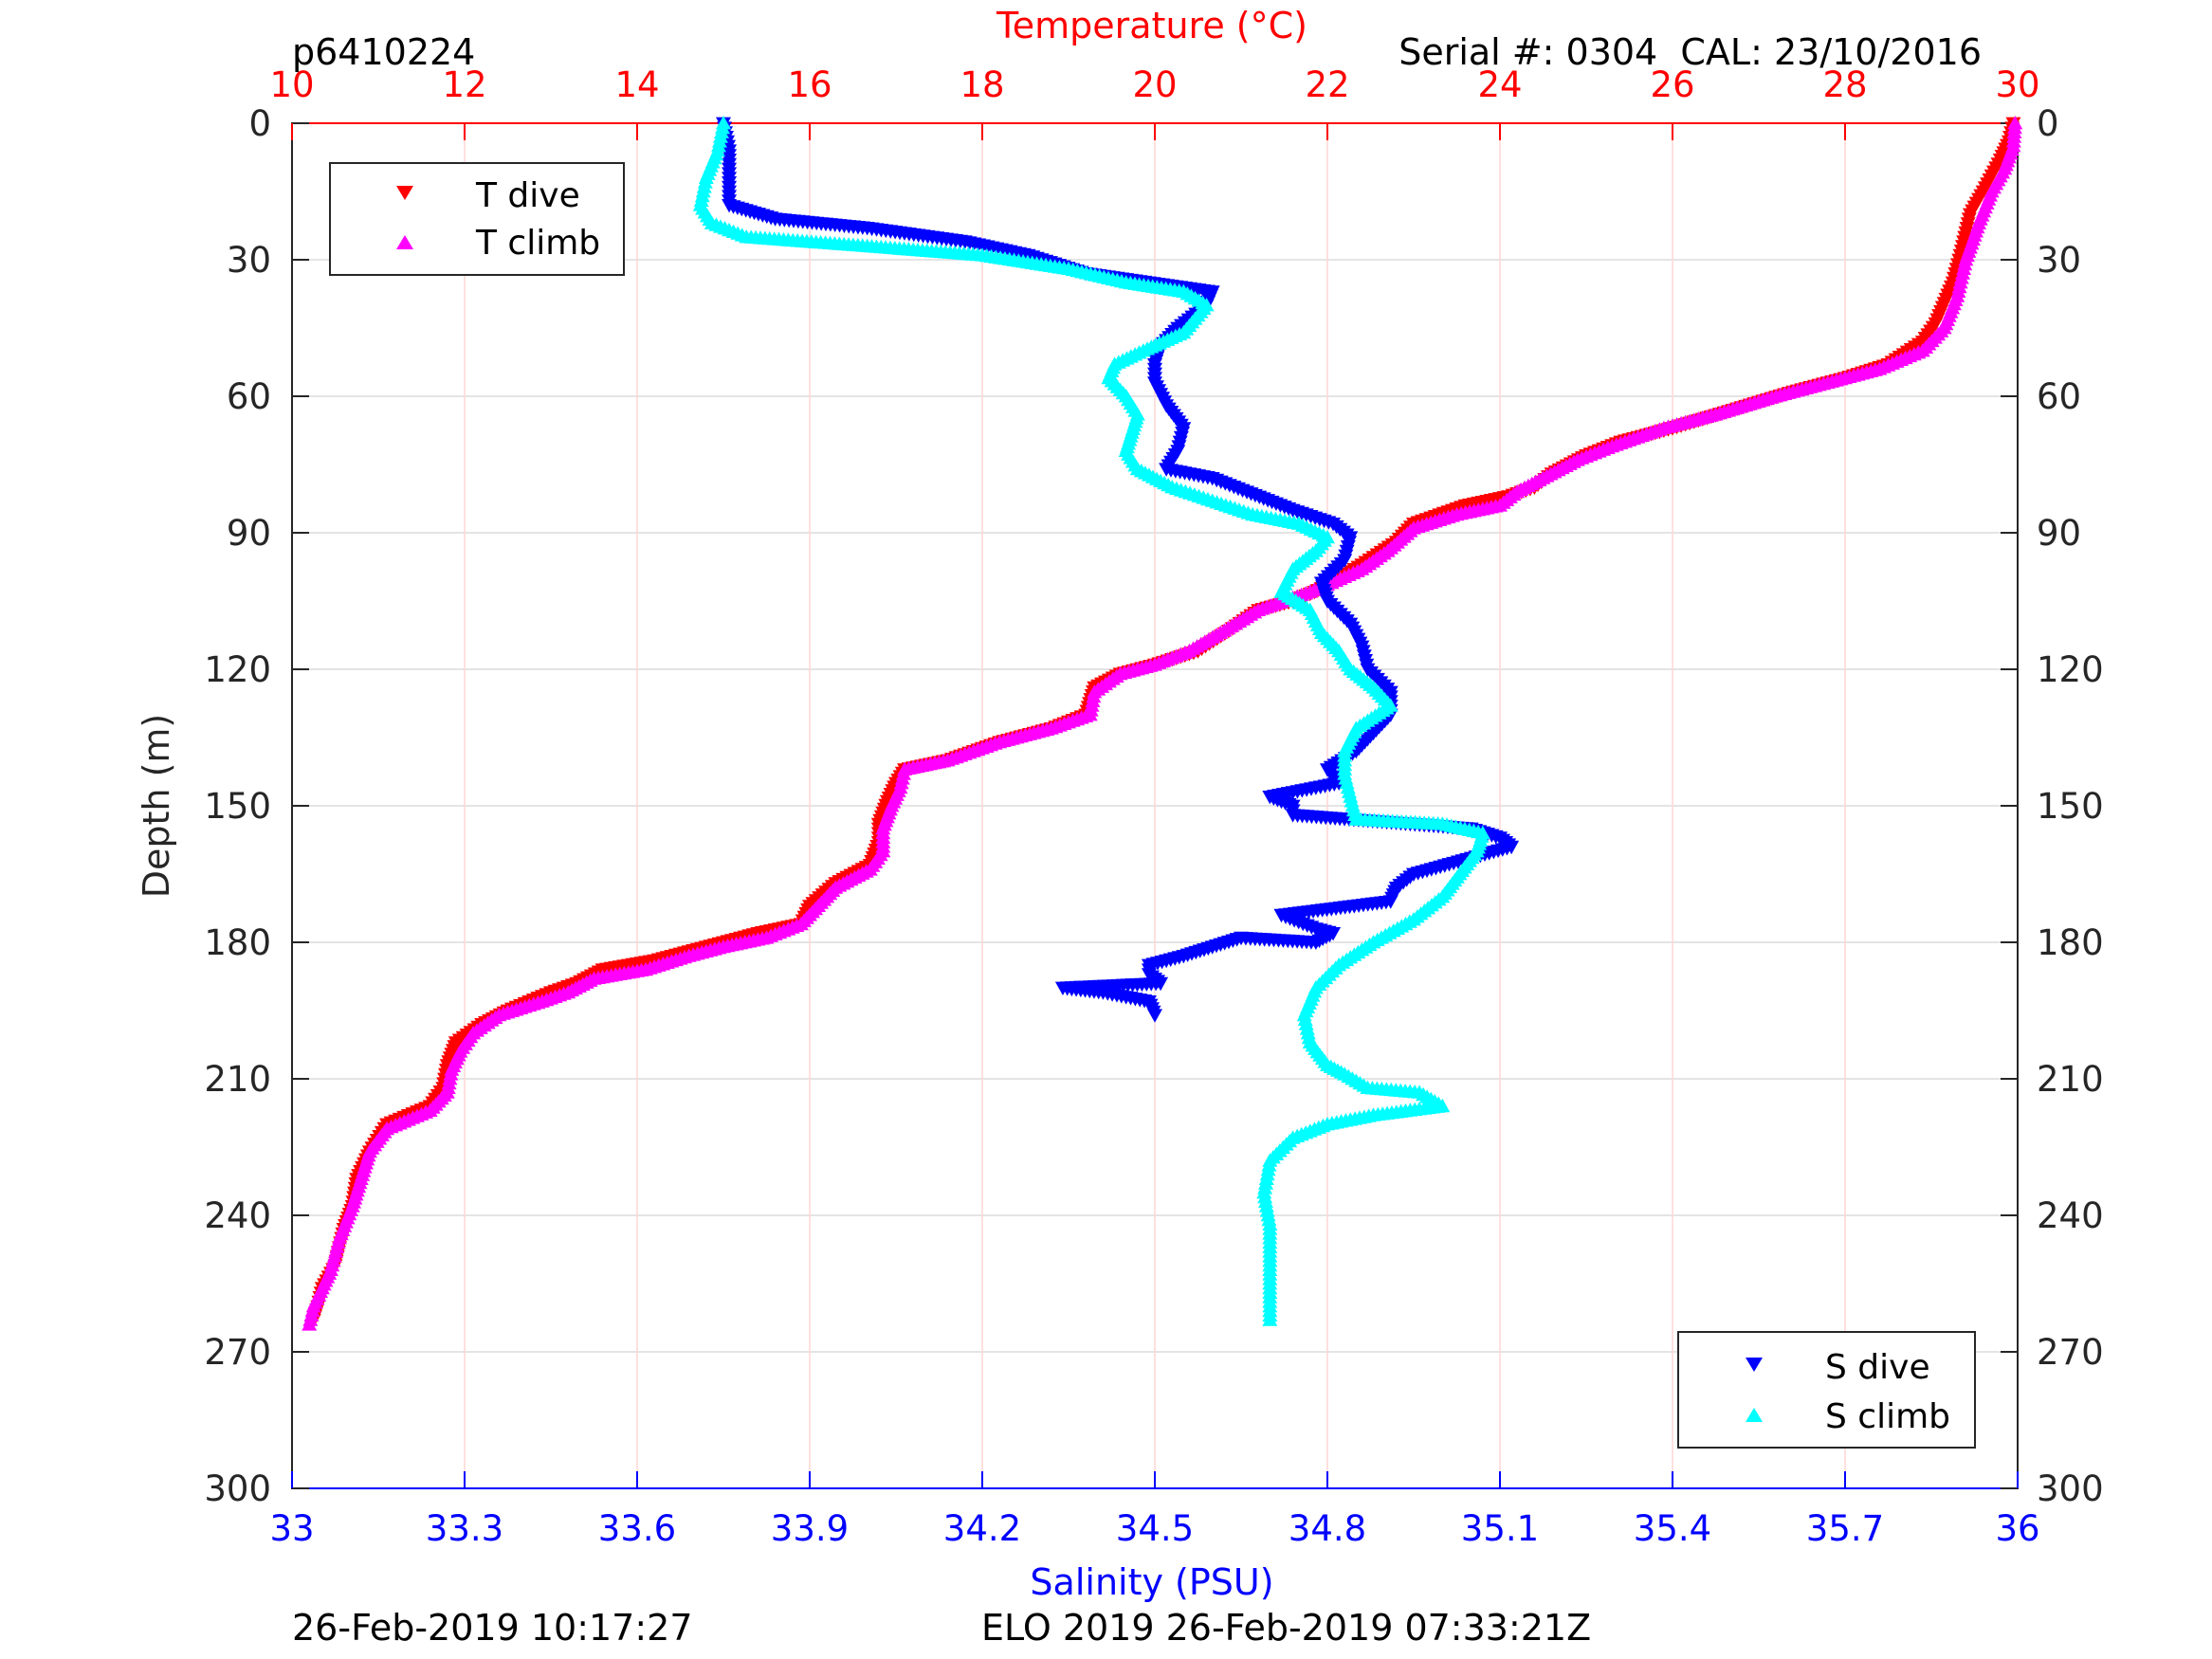 This screenshot has width=2212, height=1659. What do you see at coordinates (310, 1324) in the screenshot?
I see `t-climb-marker` at bounding box center [310, 1324].